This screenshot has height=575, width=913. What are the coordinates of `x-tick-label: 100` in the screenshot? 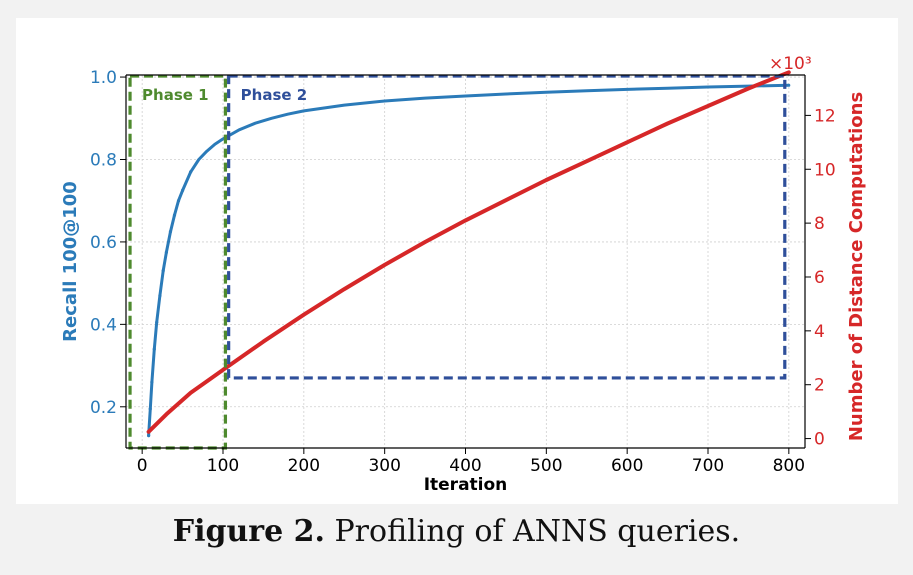 It's located at (223, 466).